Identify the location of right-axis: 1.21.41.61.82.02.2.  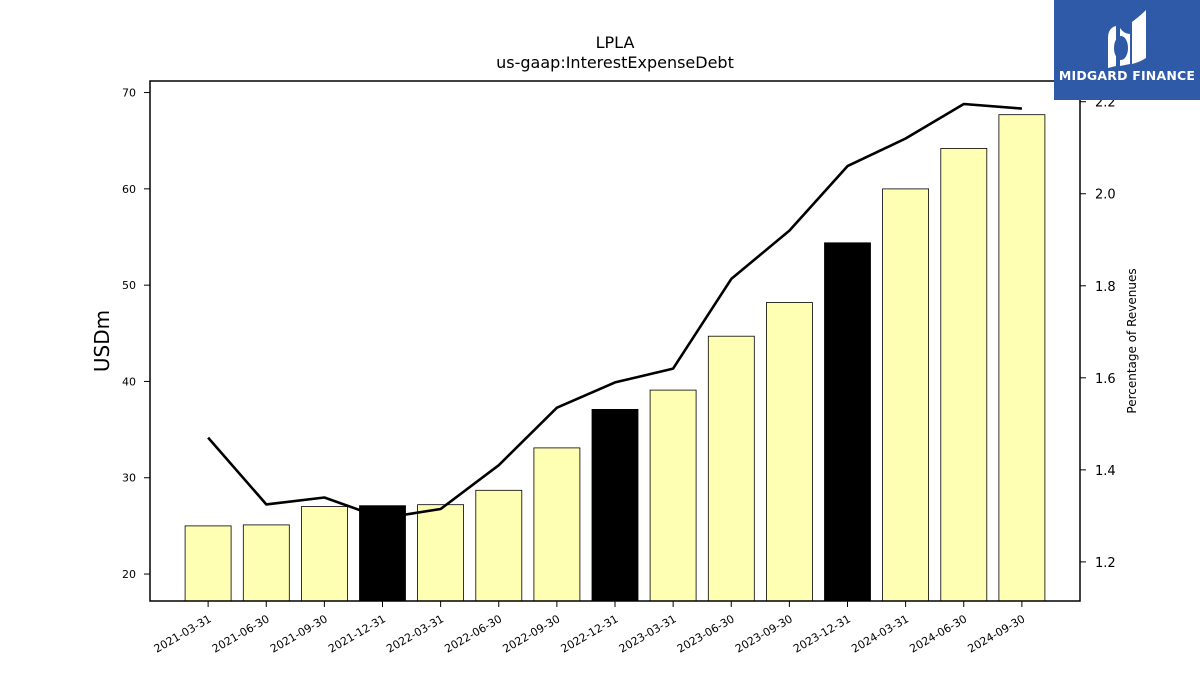
(1098, 333).